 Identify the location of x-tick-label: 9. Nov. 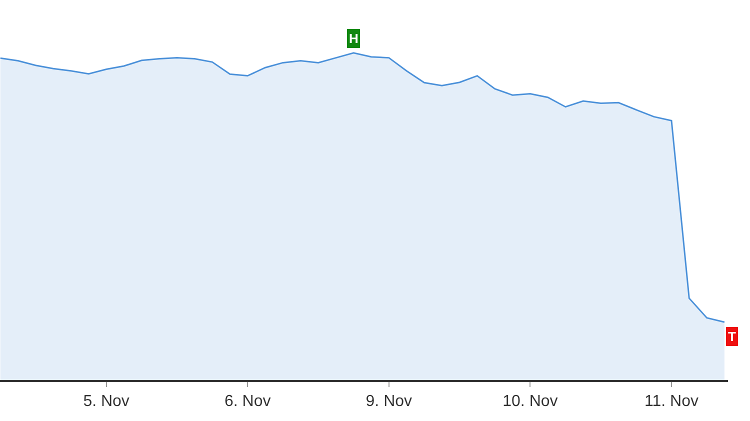
(389, 401).